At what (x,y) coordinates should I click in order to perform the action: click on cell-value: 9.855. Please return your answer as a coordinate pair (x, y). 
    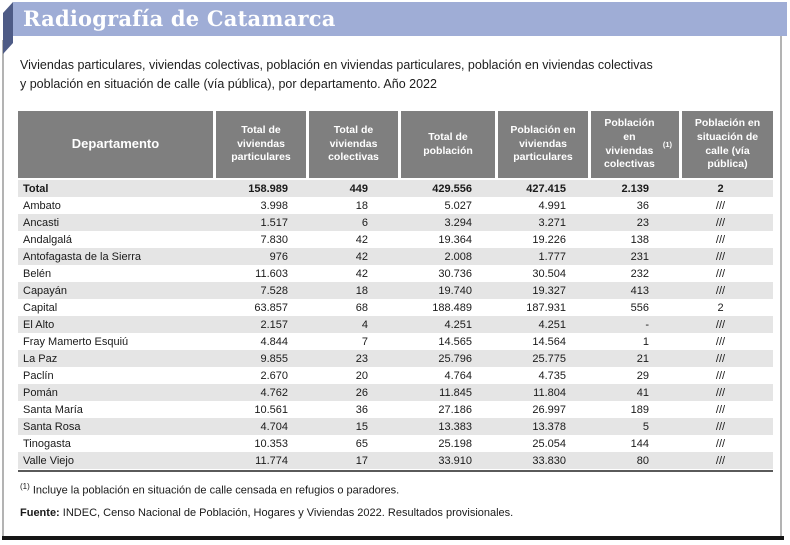
    Looking at the image, I should click on (274, 358).